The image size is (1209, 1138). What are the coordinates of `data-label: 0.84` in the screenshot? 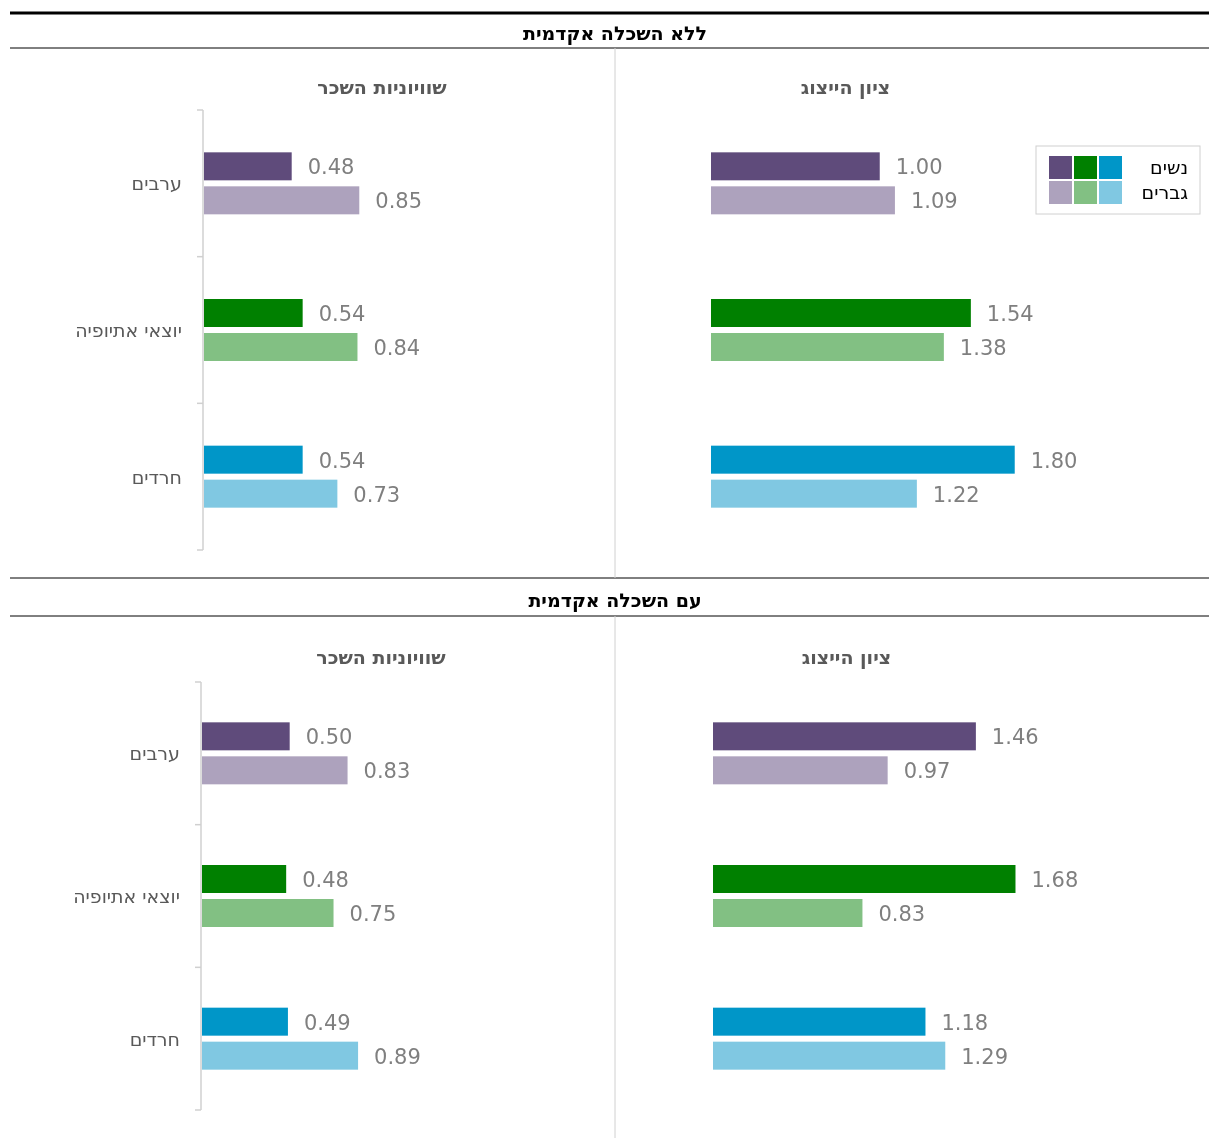 It's located at (397, 348).